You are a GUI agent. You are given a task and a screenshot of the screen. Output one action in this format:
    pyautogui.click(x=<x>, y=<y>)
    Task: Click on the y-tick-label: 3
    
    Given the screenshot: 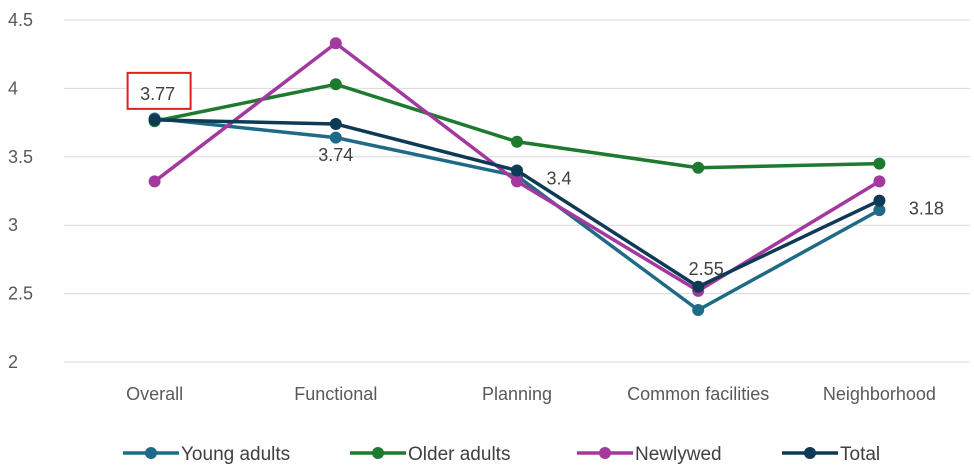 What is the action you would take?
    pyautogui.click(x=13, y=225)
    